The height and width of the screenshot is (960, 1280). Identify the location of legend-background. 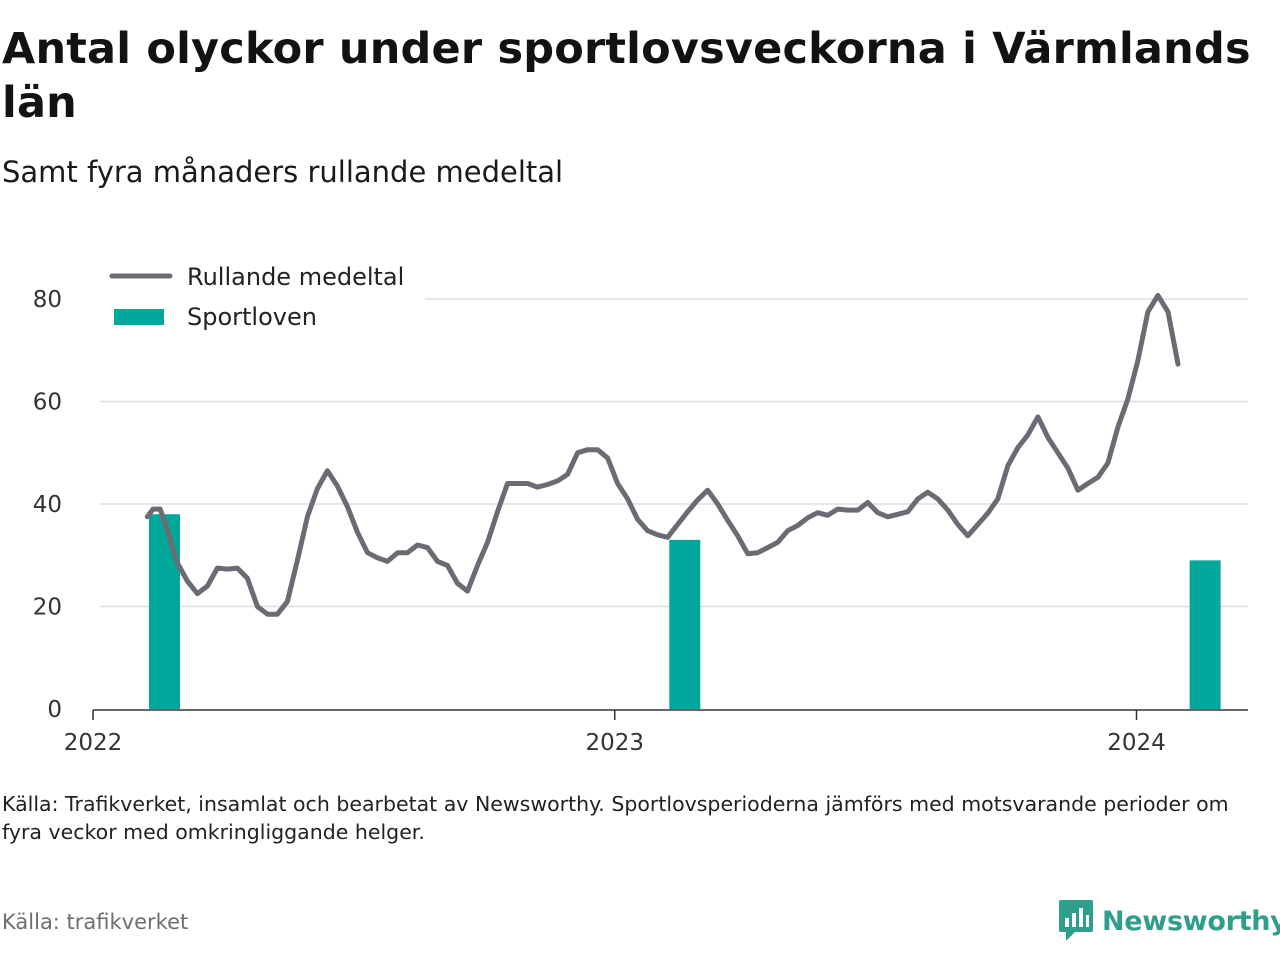
(262, 300).